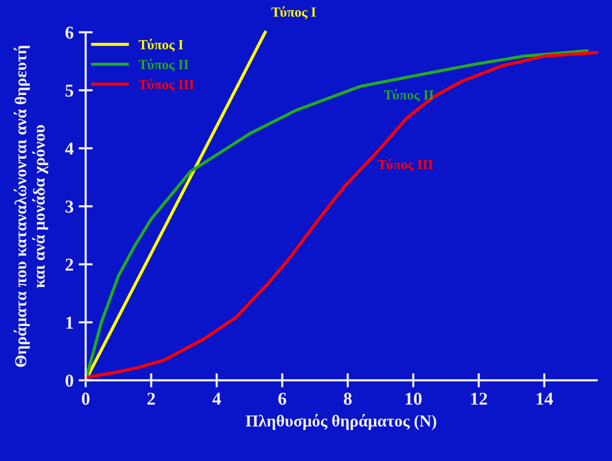 The height and width of the screenshot is (461, 612). What do you see at coordinates (69, 32) in the screenshot?
I see `y-tick-label: 6` at bounding box center [69, 32].